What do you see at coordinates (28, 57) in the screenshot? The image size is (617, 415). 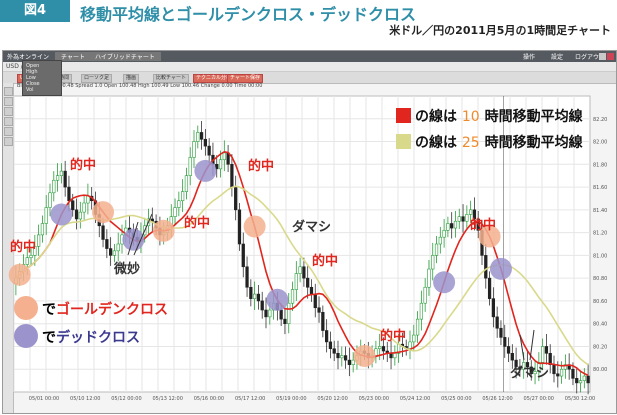 I see `app-logo: 外為オンライン` at bounding box center [28, 57].